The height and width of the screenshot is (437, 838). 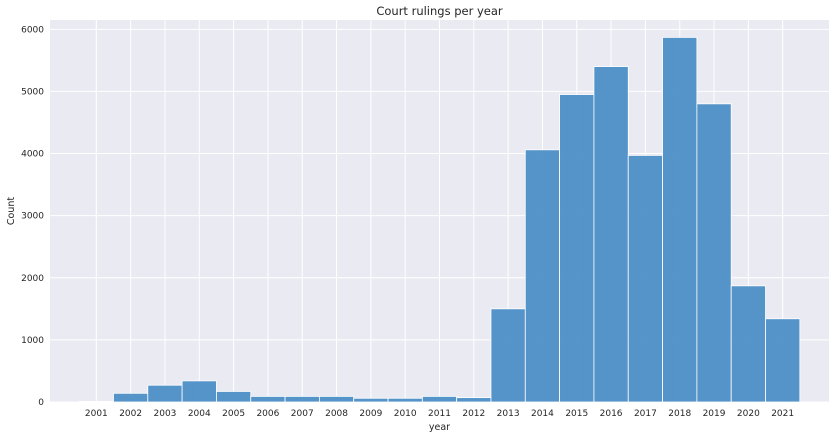 What do you see at coordinates (267, 414) in the screenshot?
I see `x-tick-label: 2006` at bounding box center [267, 414].